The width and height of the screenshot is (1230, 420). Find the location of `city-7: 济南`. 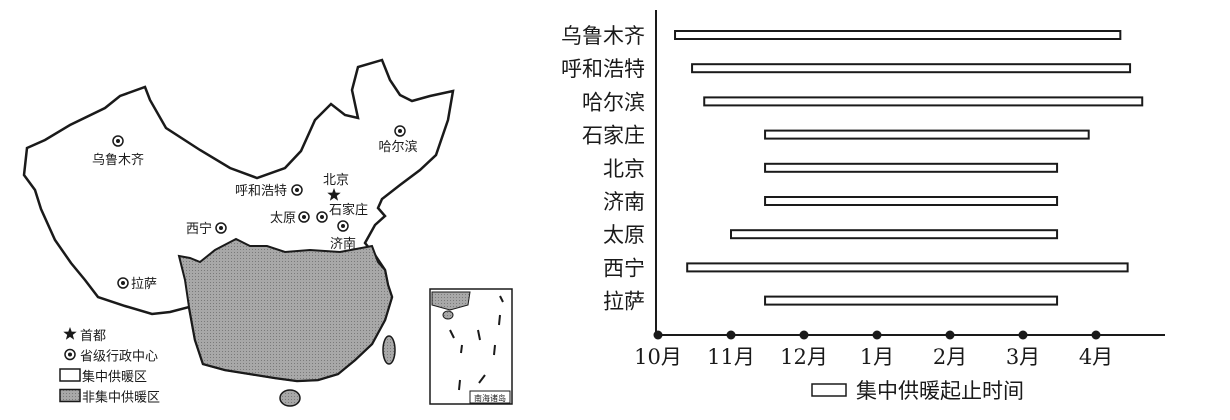

city-7: 济南 is located at coordinates (343, 236).